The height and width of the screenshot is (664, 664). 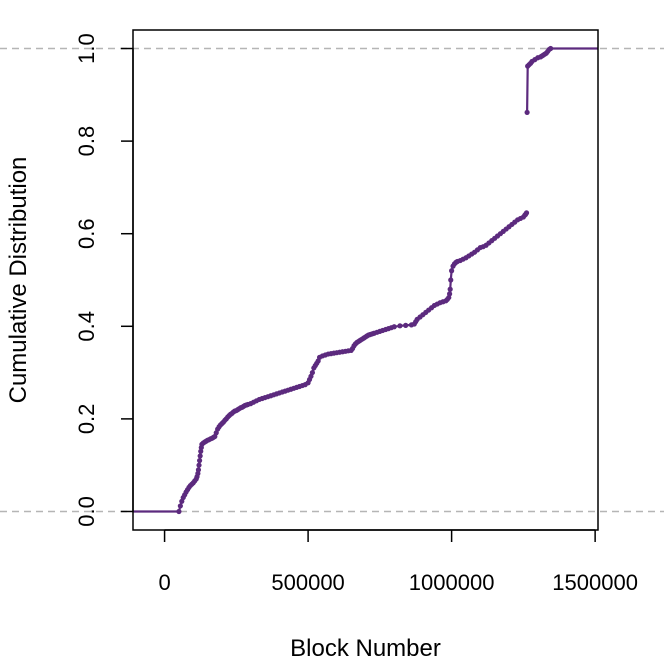 I want to click on y-tick-label: 0.4, so click(x=86, y=326).